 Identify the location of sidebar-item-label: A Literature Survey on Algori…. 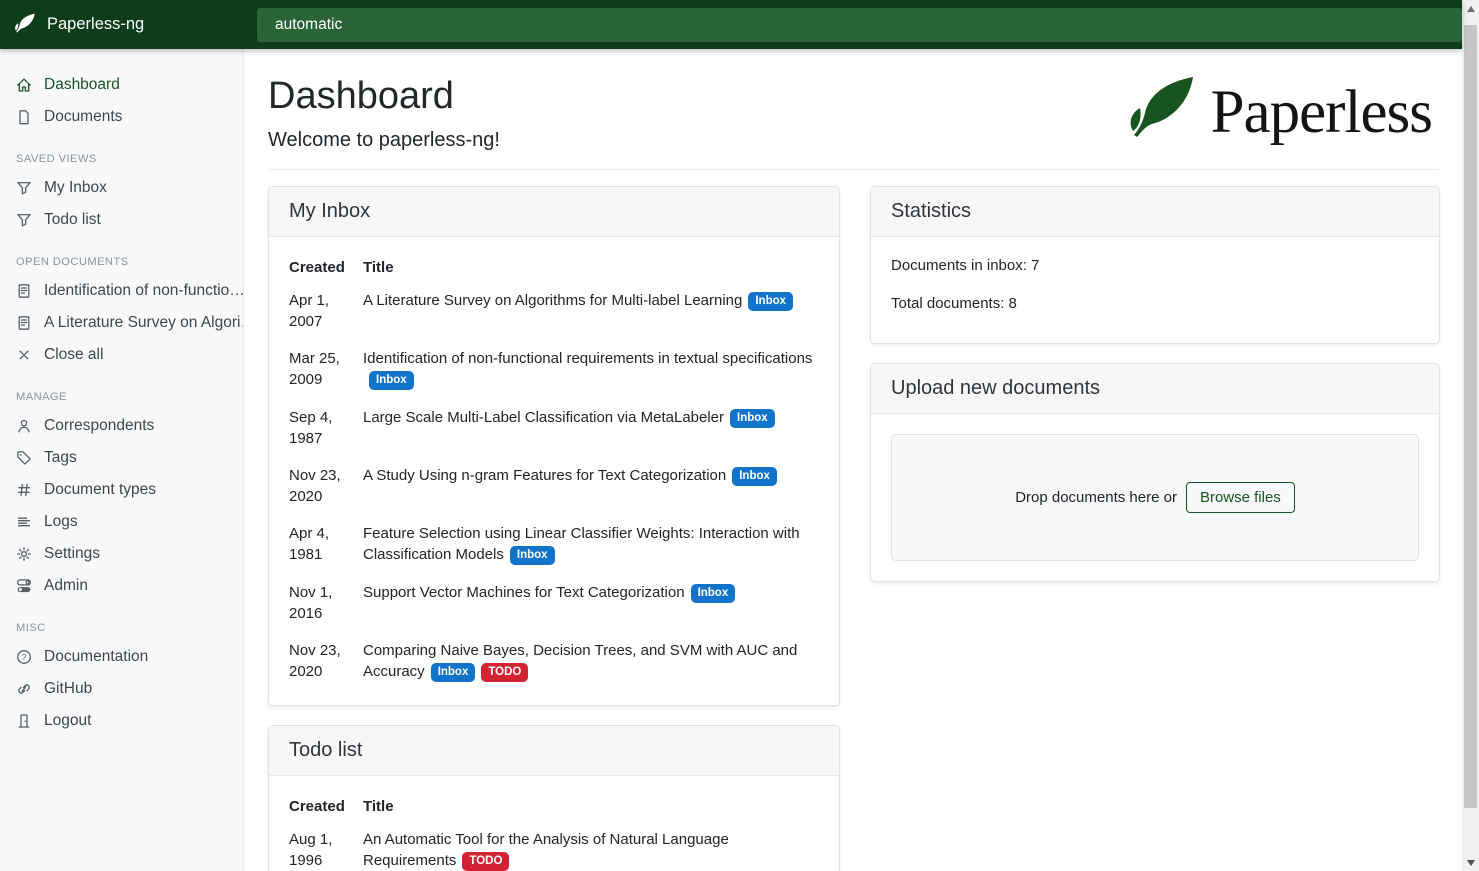
(144, 322).